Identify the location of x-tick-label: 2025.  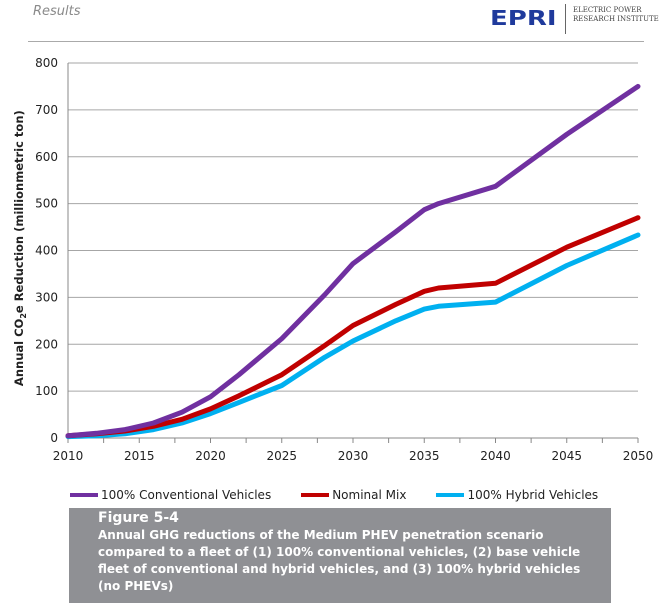
(281, 456).